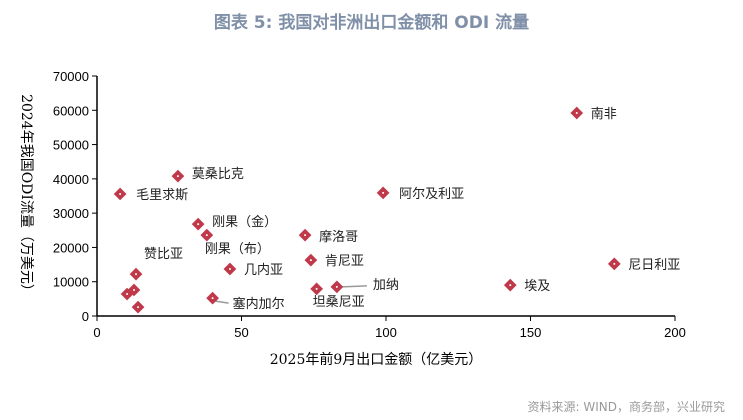 This screenshot has height=420, width=743. Describe the element at coordinates (339, 302) in the screenshot. I see `point-label: 坦桑尼亚` at that location.